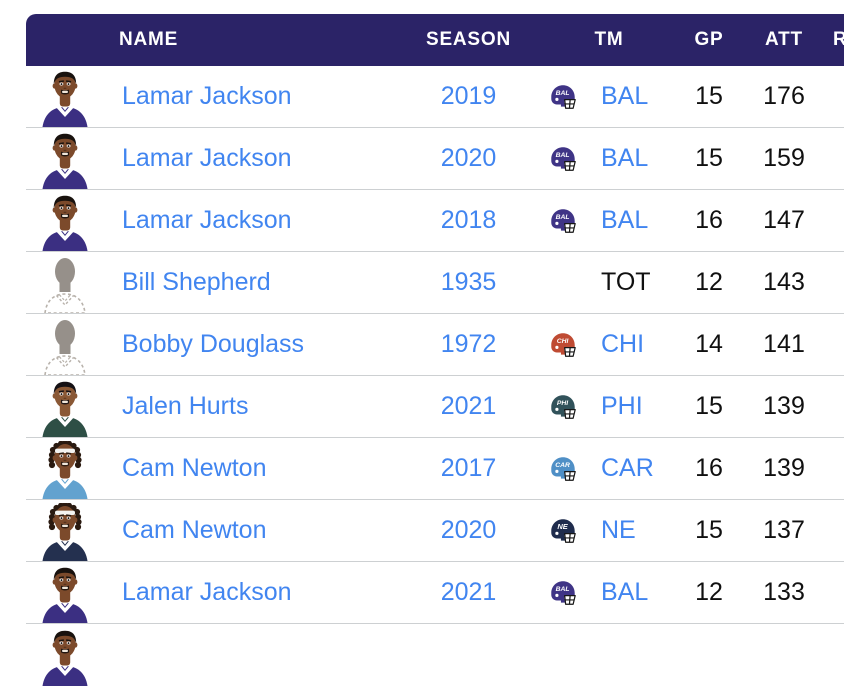 This screenshot has width=844, height=686. What do you see at coordinates (709, 39) in the screenshot?
I see `header-games-played: GP` at bounding box center [709, 39].